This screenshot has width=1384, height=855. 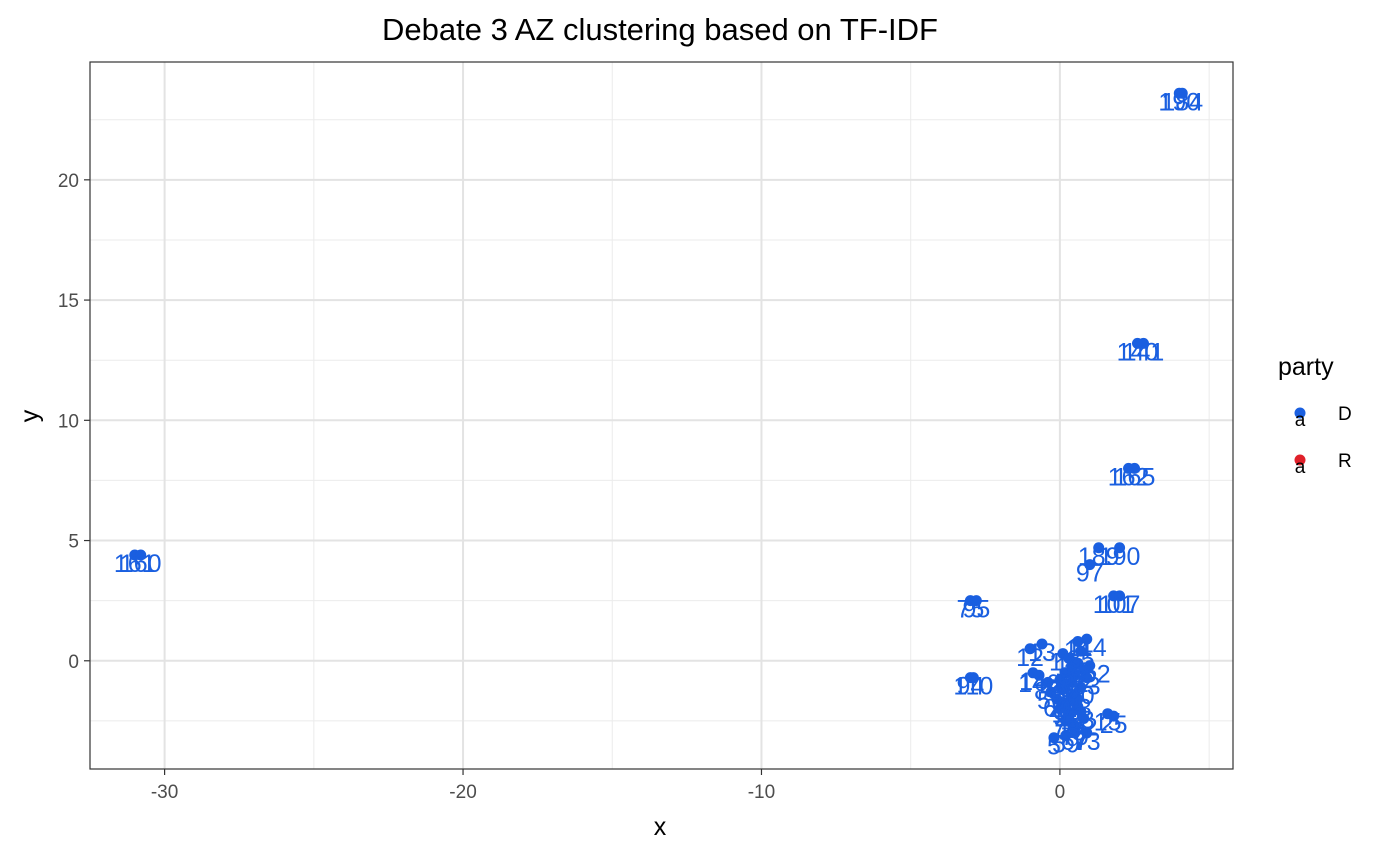 I want to click on point-label: 97, so click(x=1090, y=574).